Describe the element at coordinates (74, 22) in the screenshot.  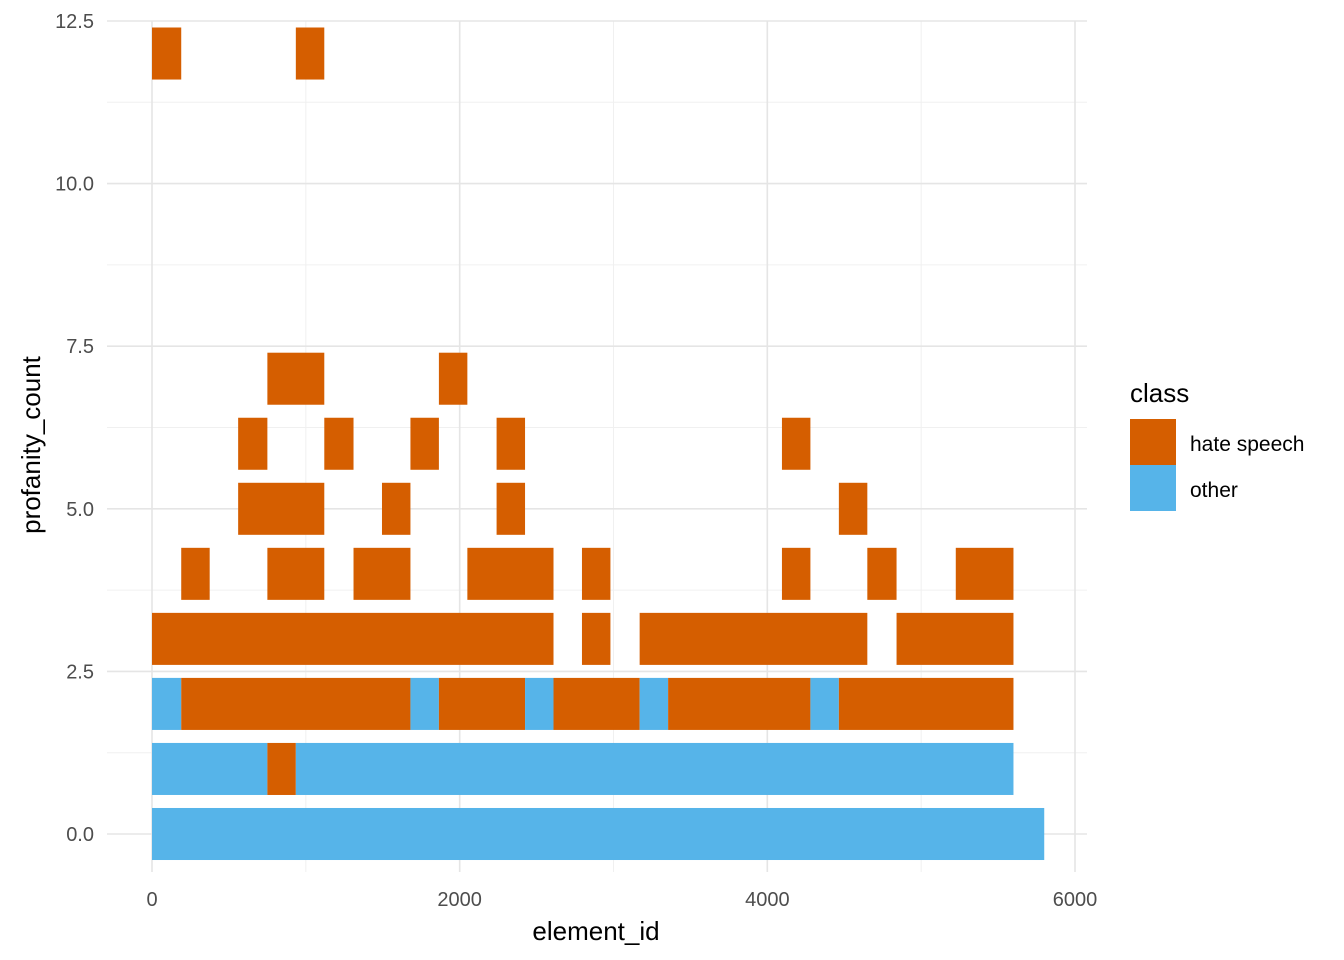
I see `y-tick-label: 12.5` at that location.